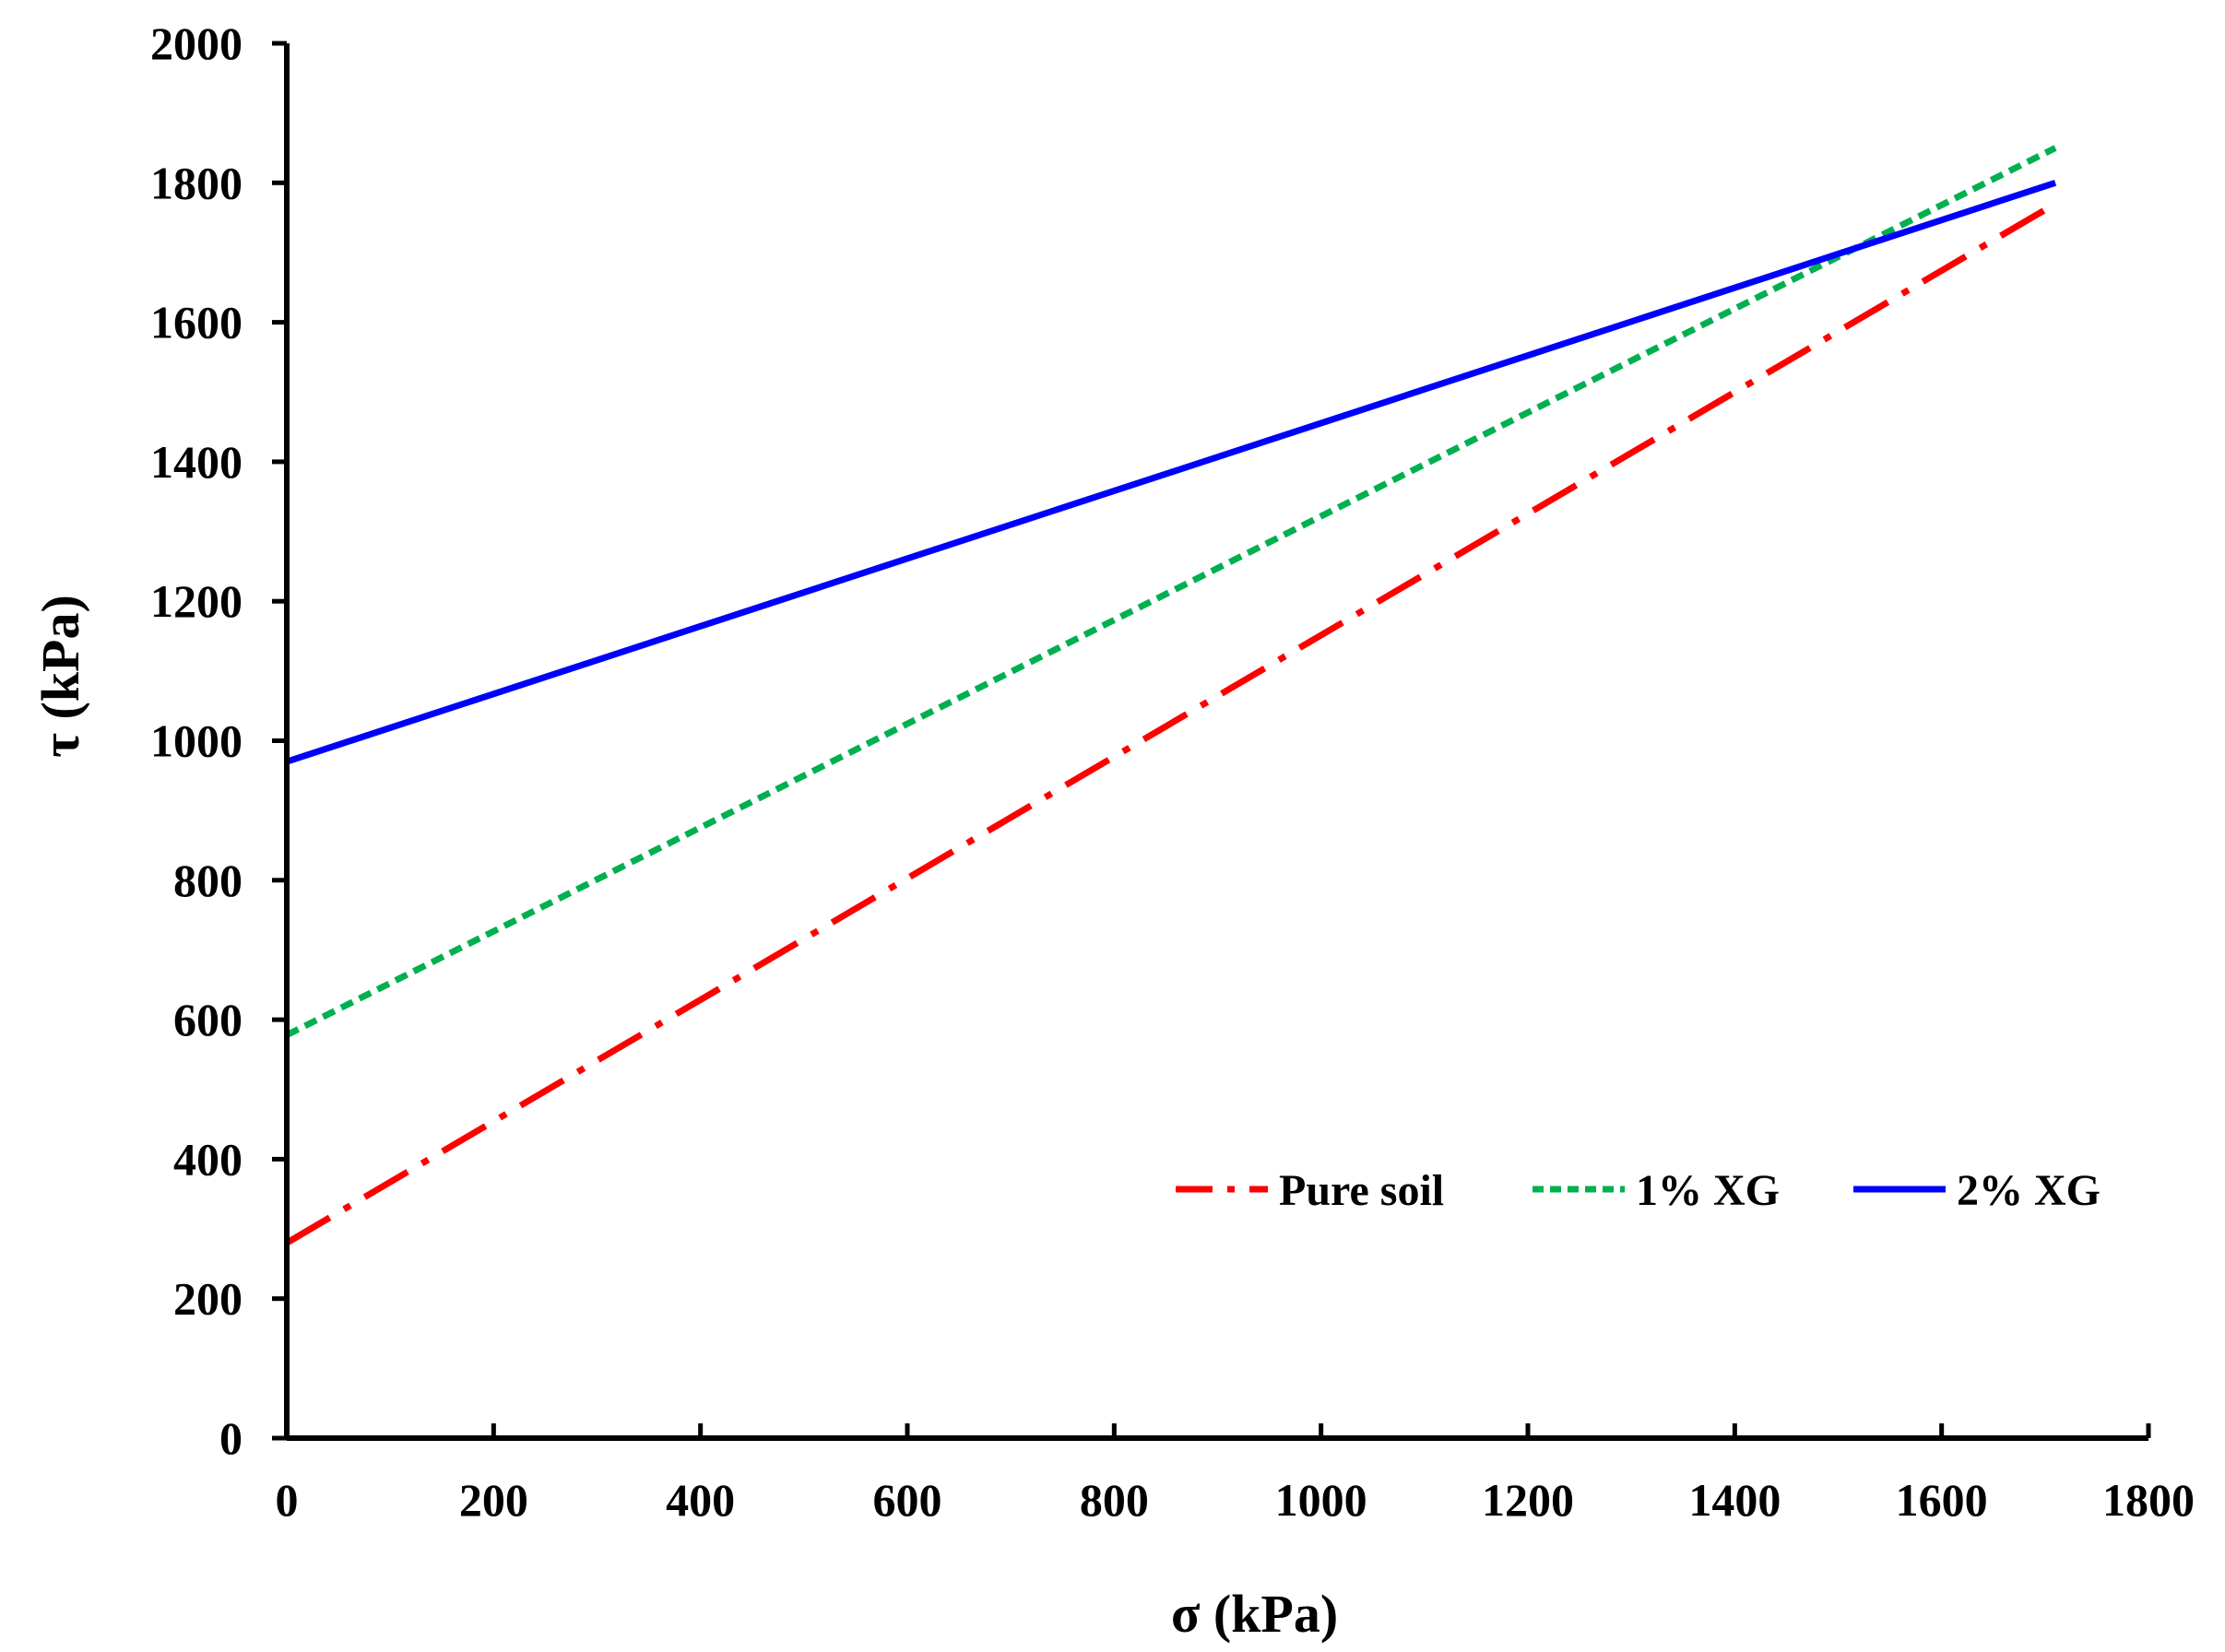 Image resolution: width=2225 pixels, height=1652 pixels. Describe the element at coordinates (1235, 1474) in the screenshot. I see `x-ticks: 0 200 400 600 800 1000 1200 1400 1600 1800` at that location.